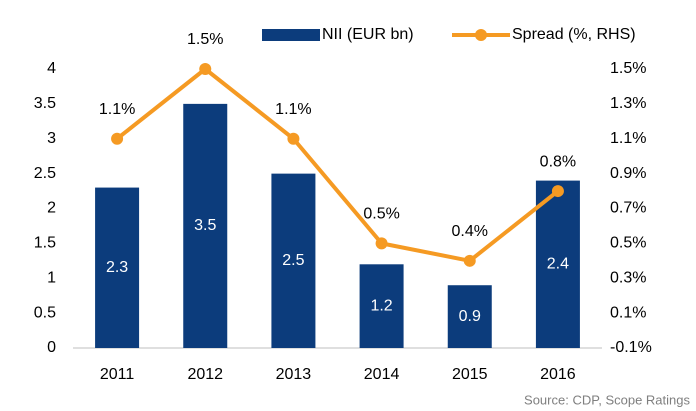  What do you see at coordinates (45, 312) in the screenshot?
I see `y-tick-label: 0.5` at bounding box center [45, 312].